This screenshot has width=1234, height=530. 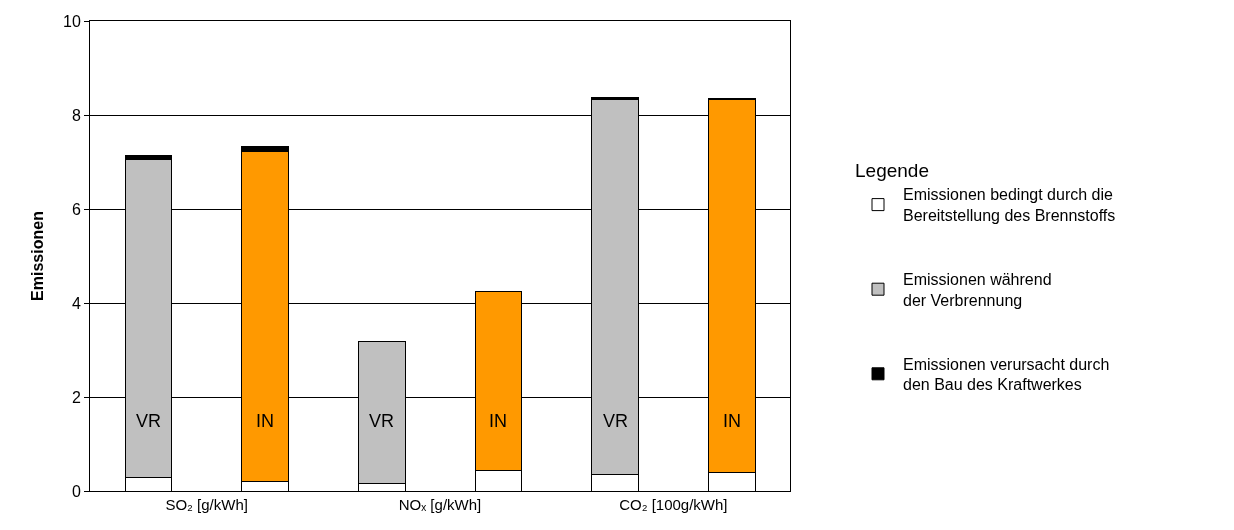 What do you see at coordinates (72, 21) in the screenshot?
I see `y-tick-label: 10` at bounding box center [72, 21].